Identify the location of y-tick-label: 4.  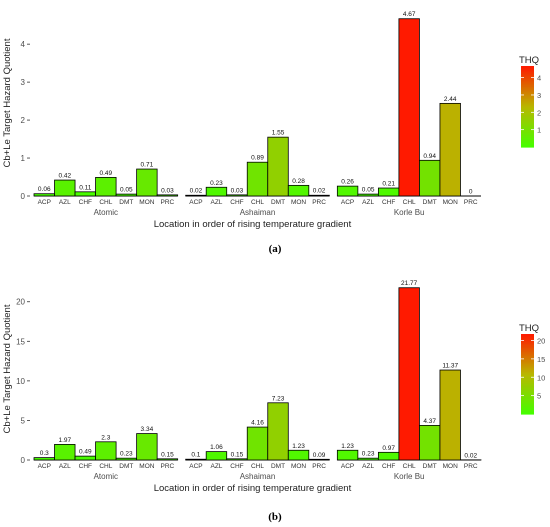
(23, 44).